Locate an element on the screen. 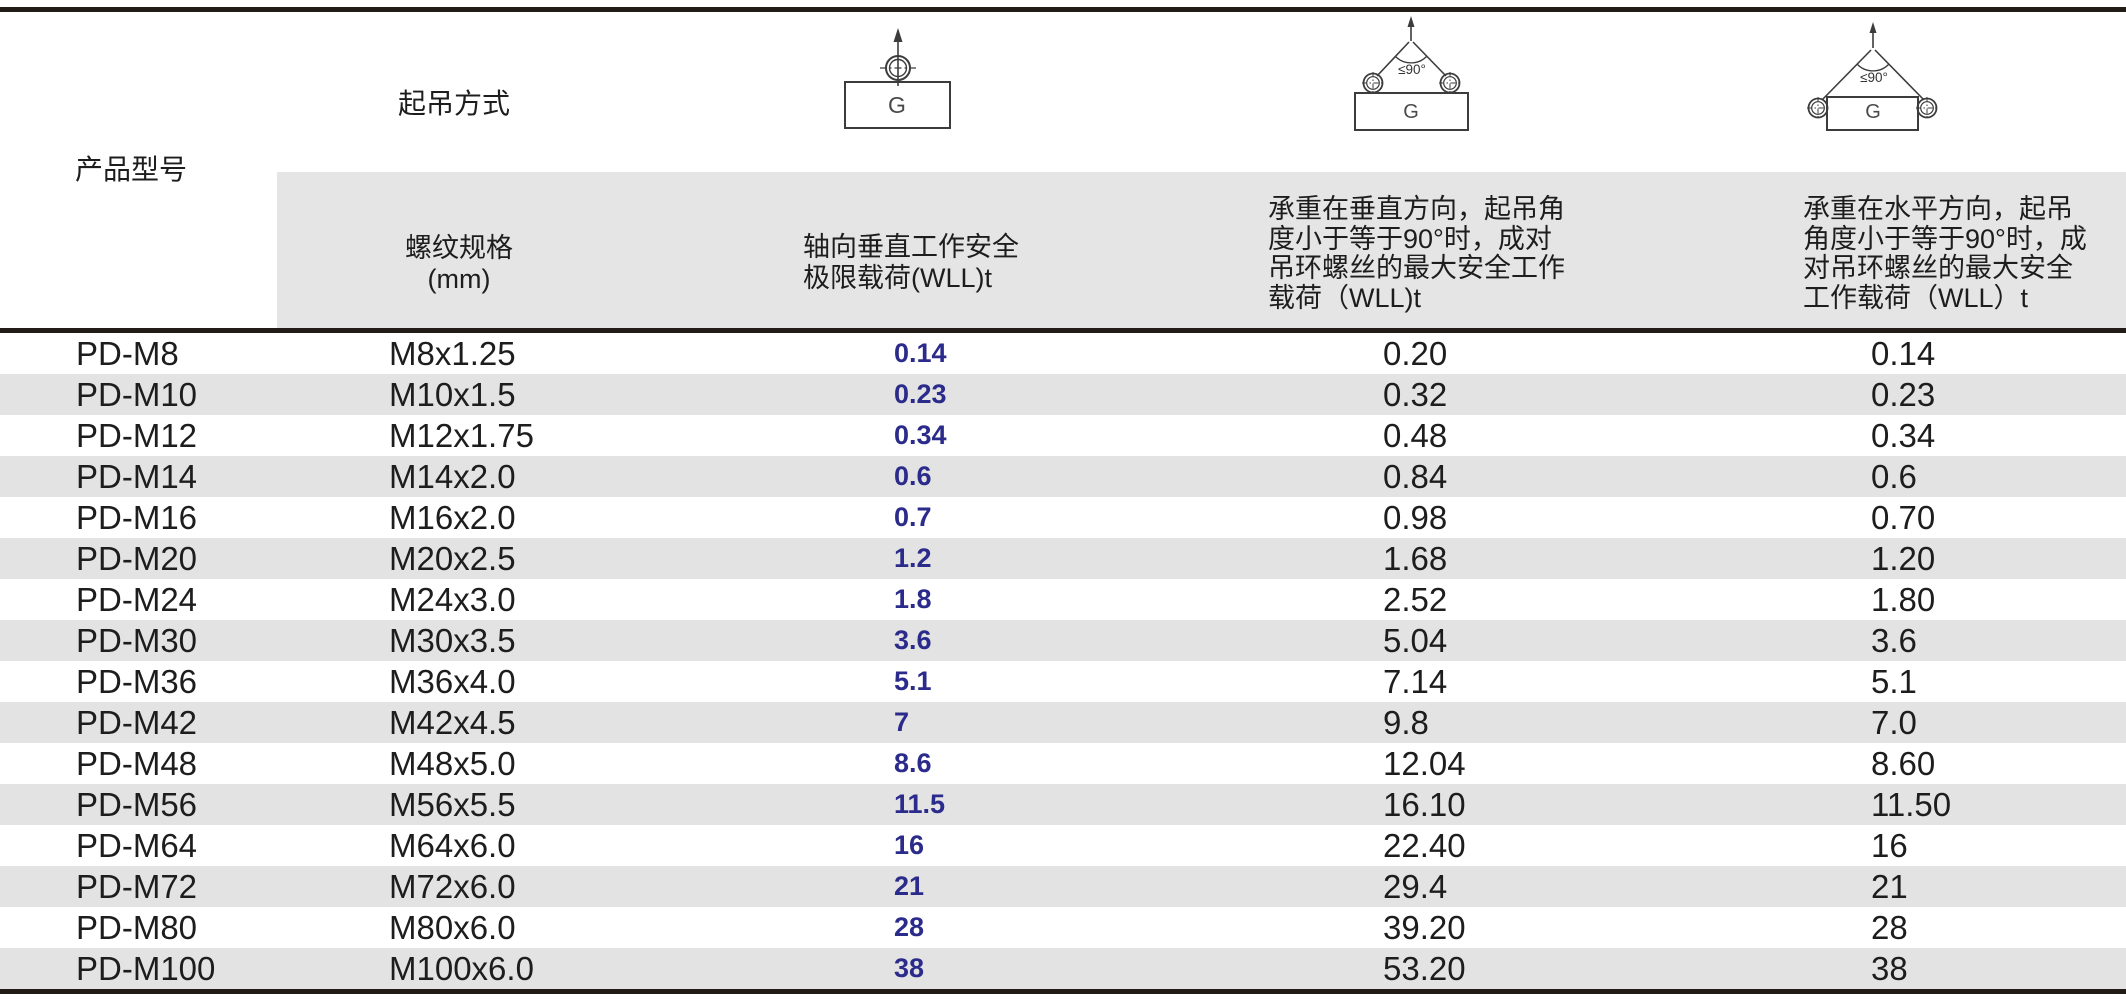 Image resolution: width=2126 pixels, height=999 pixels. header-line: 工作载荷（WLL）t is located at coordinates (1916, 297).